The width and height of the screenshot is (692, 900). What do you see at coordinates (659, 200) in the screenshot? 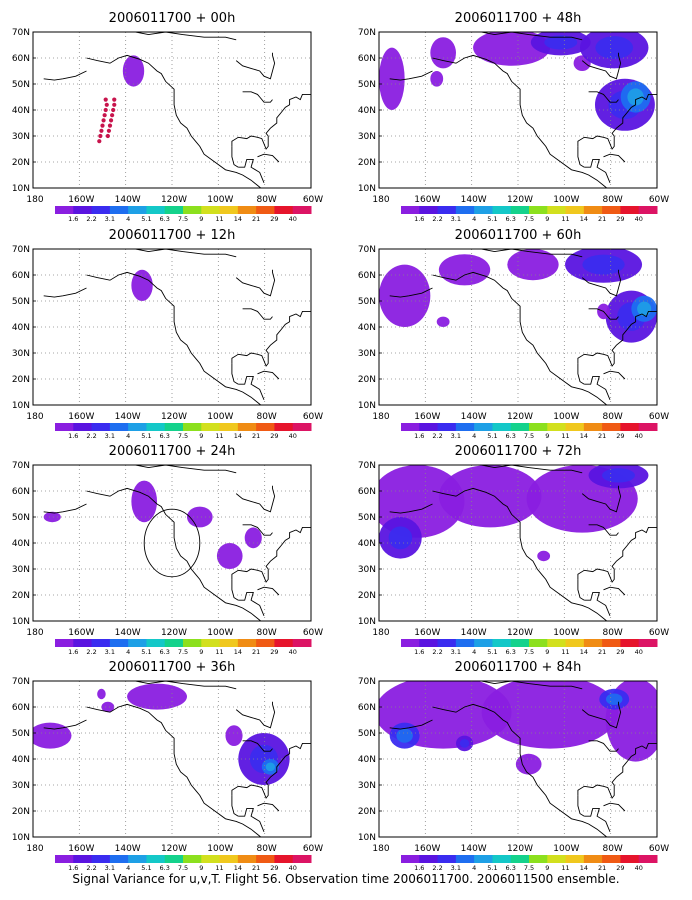
I see `x-tick-label: 60W` at bounding box center [659, 200].